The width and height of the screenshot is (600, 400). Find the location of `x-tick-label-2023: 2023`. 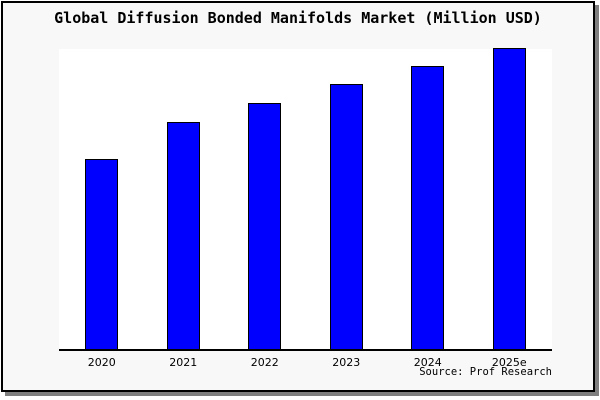

x-tick-label-2023: 2023 is located at coordinates (346, 362).